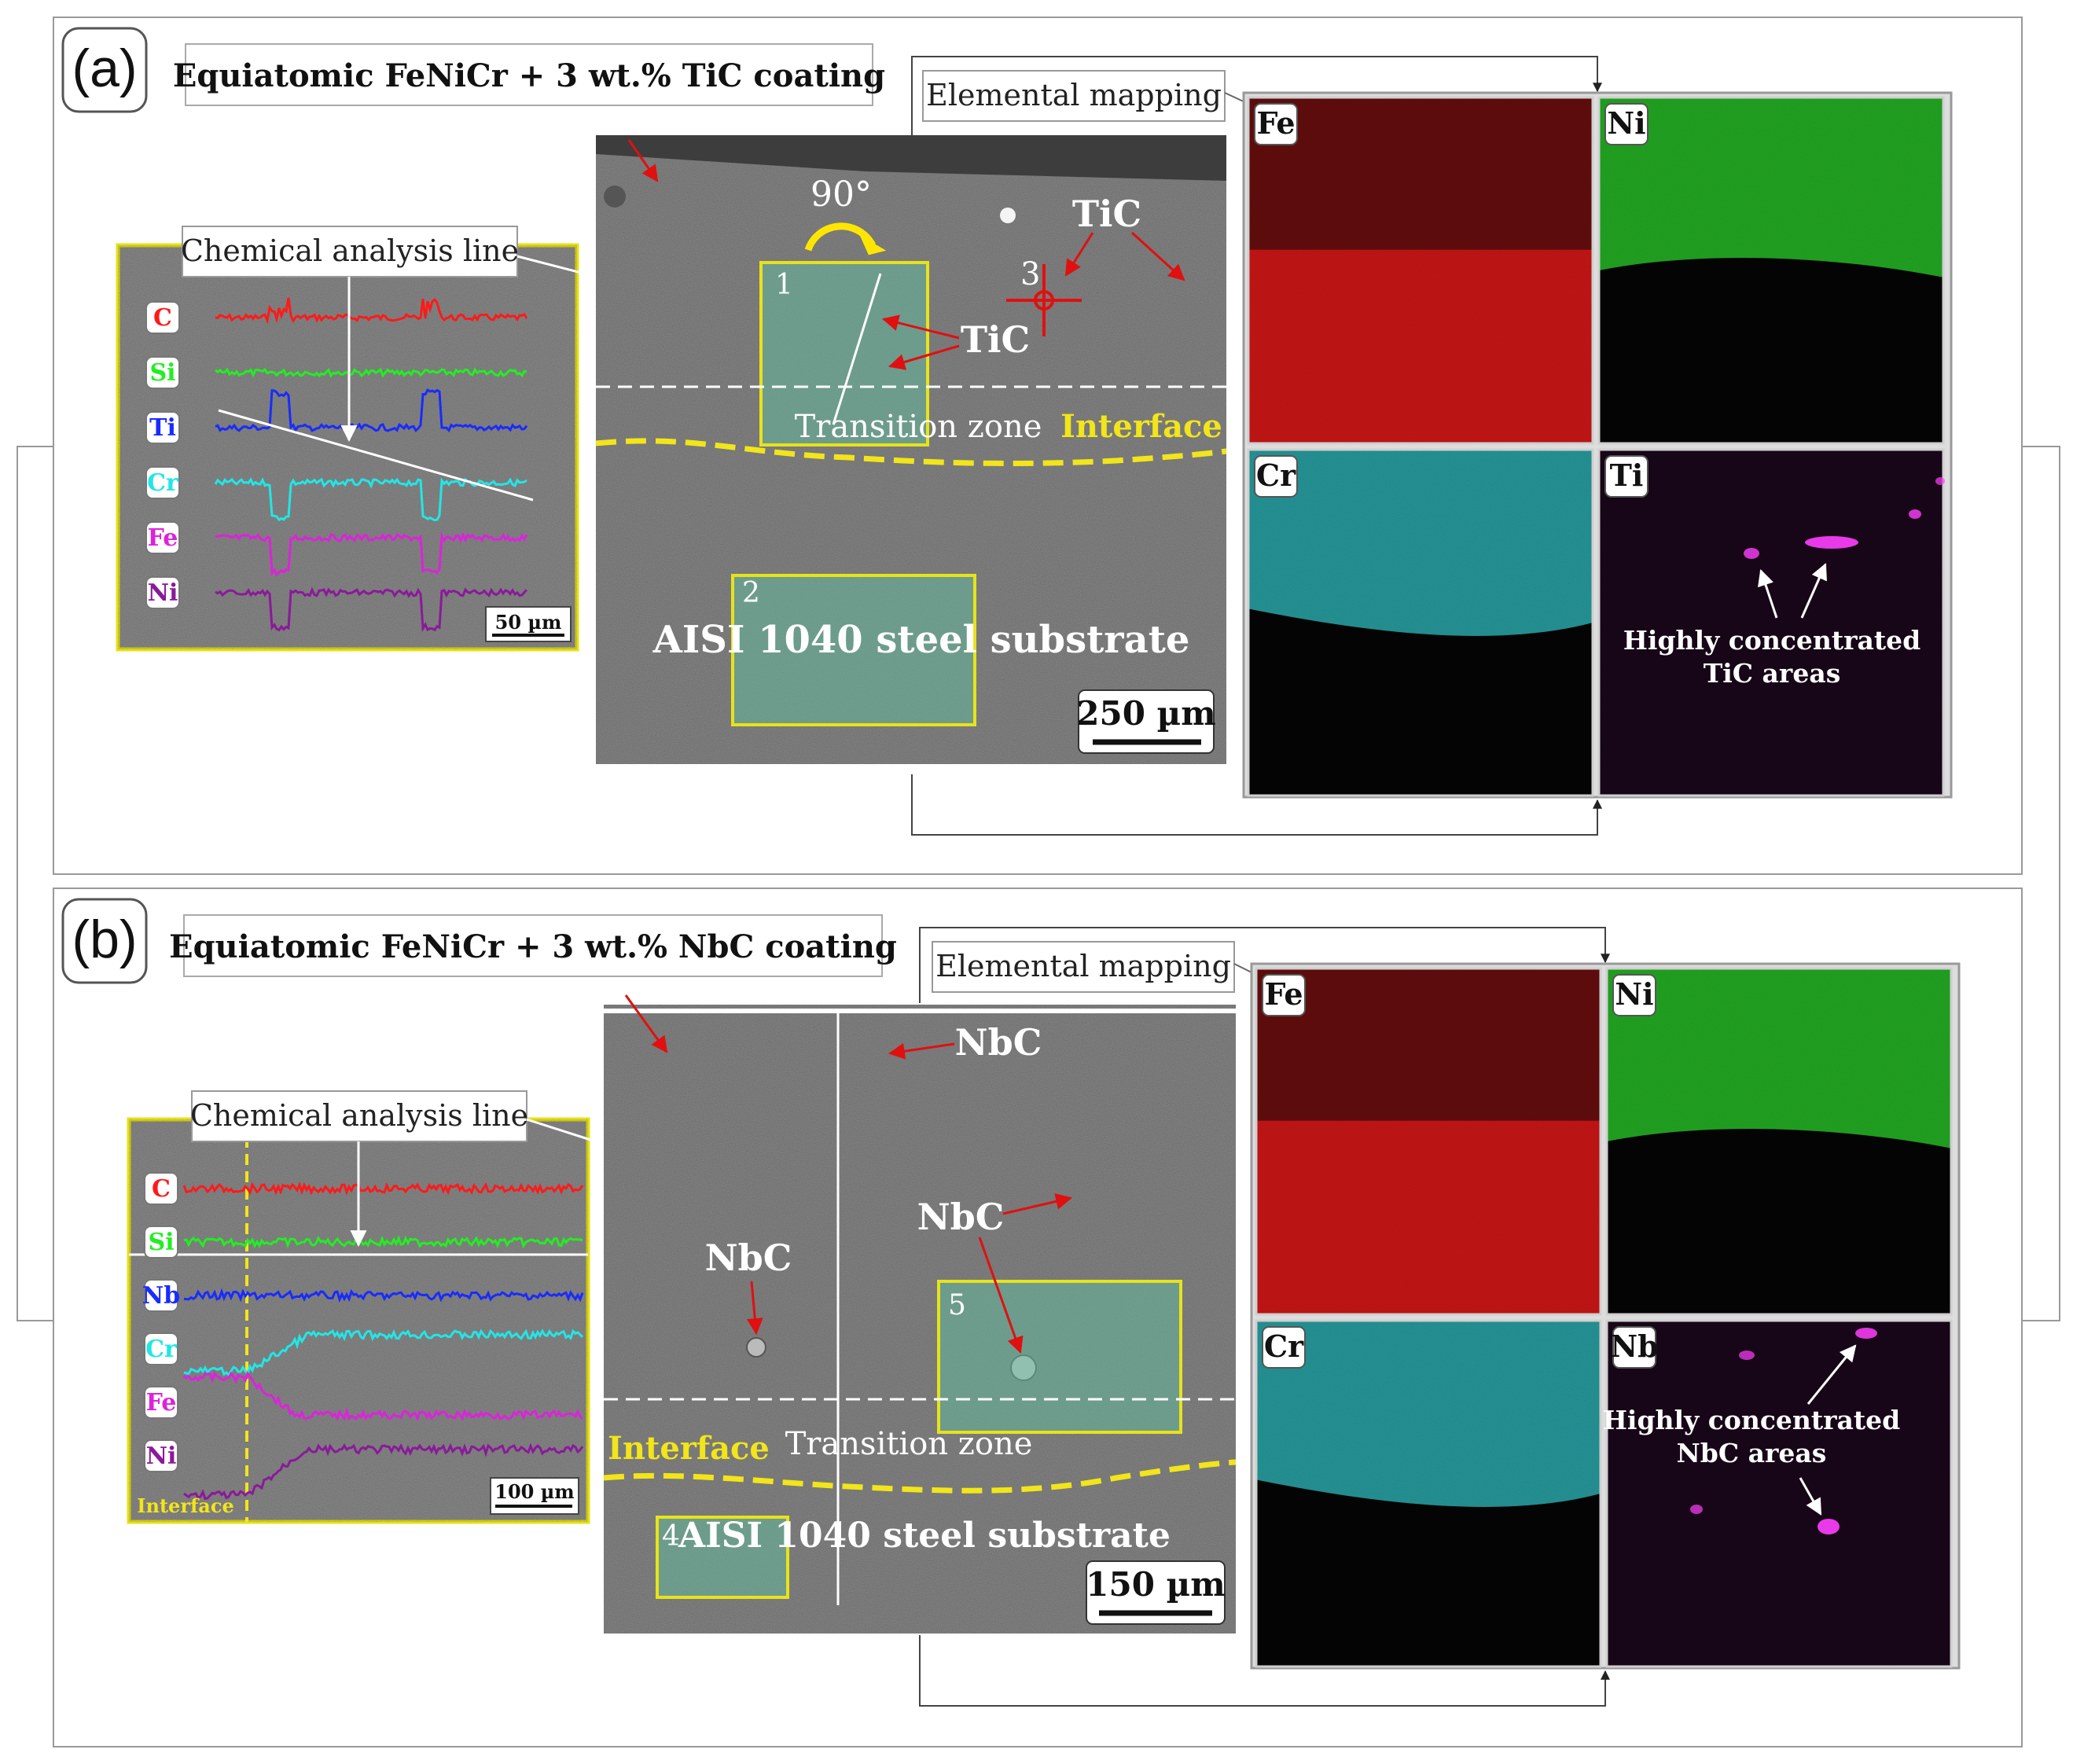 The image size is (2073, 1764). I want to click on panel-a-map-note-line2: TiC areas, so click(1772, 674).